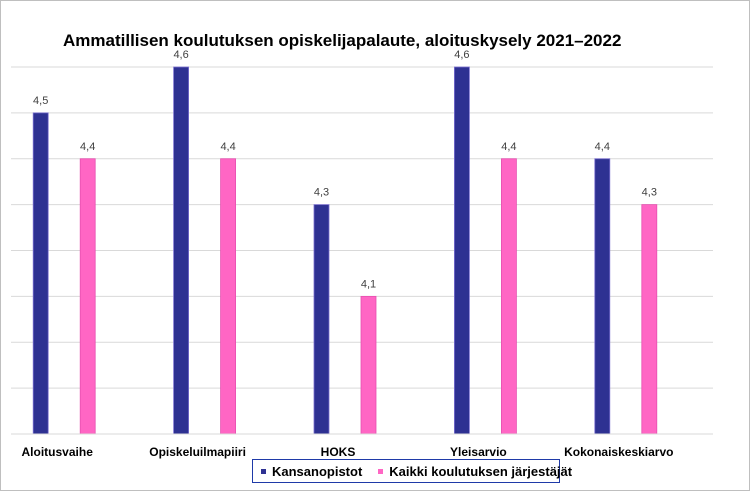  What do you see at coordinates (475, 471) in the screenshot?
I see `legend-item-series-2: Kaikki koulutuksen järjestäjät` at bounding box center [475, 471].